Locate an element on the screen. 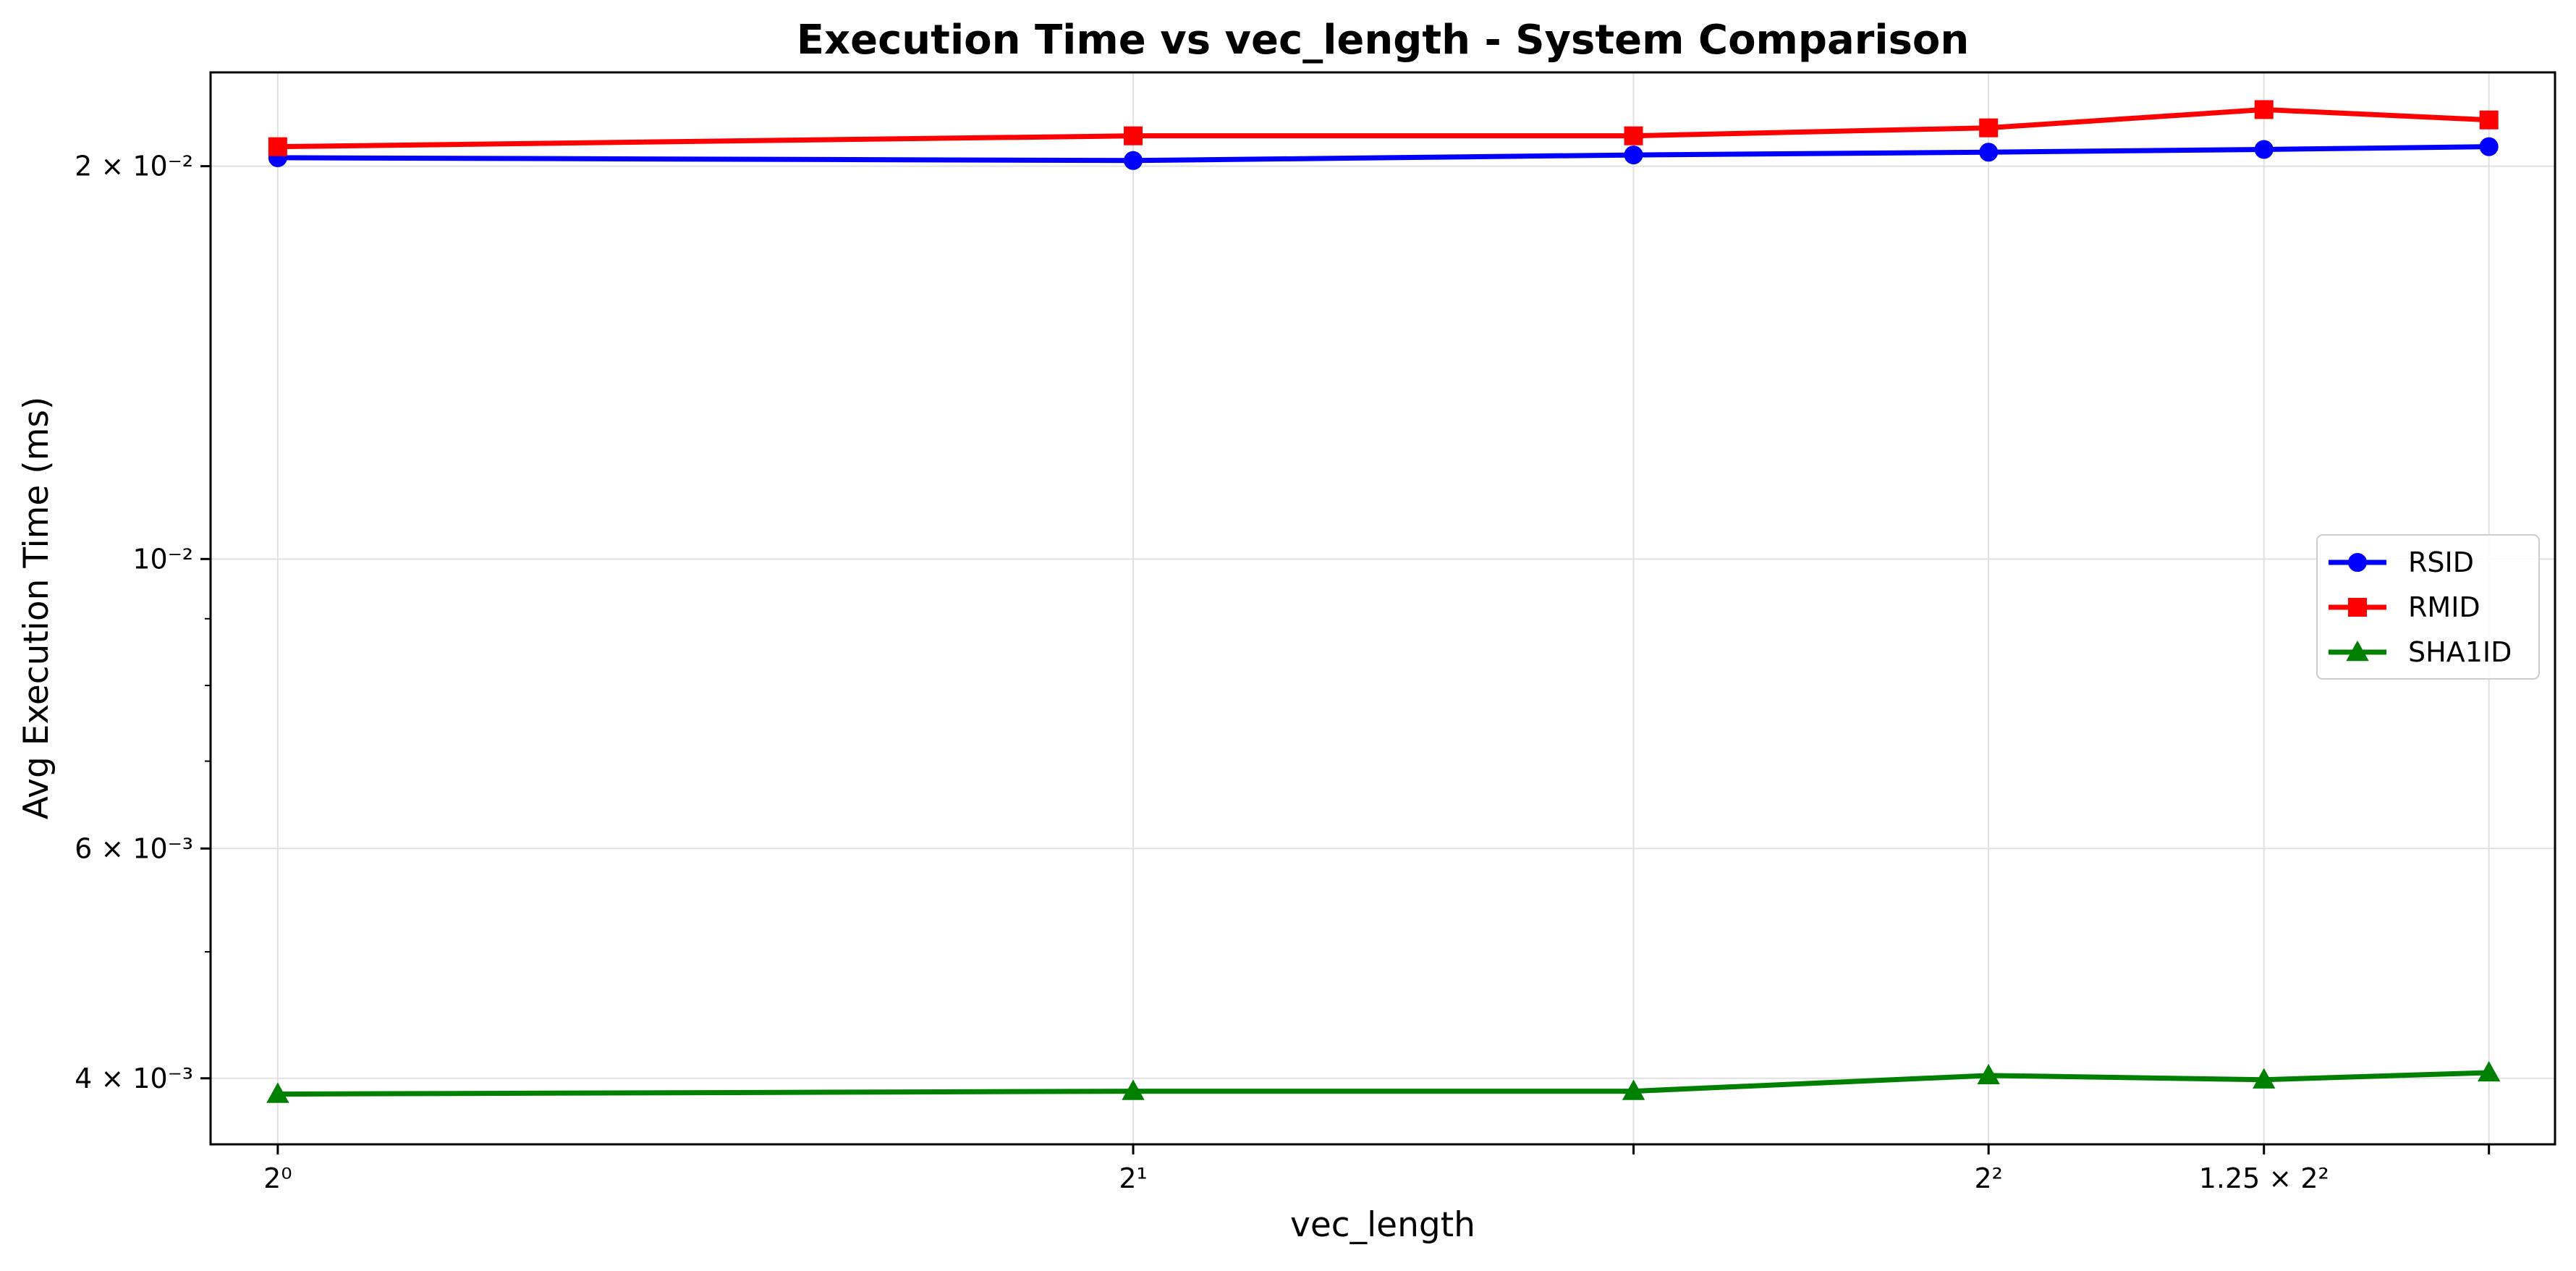 The height and width of the screenshot is (1271, 2576). series-rmid is located at coordinates (1383, 128).